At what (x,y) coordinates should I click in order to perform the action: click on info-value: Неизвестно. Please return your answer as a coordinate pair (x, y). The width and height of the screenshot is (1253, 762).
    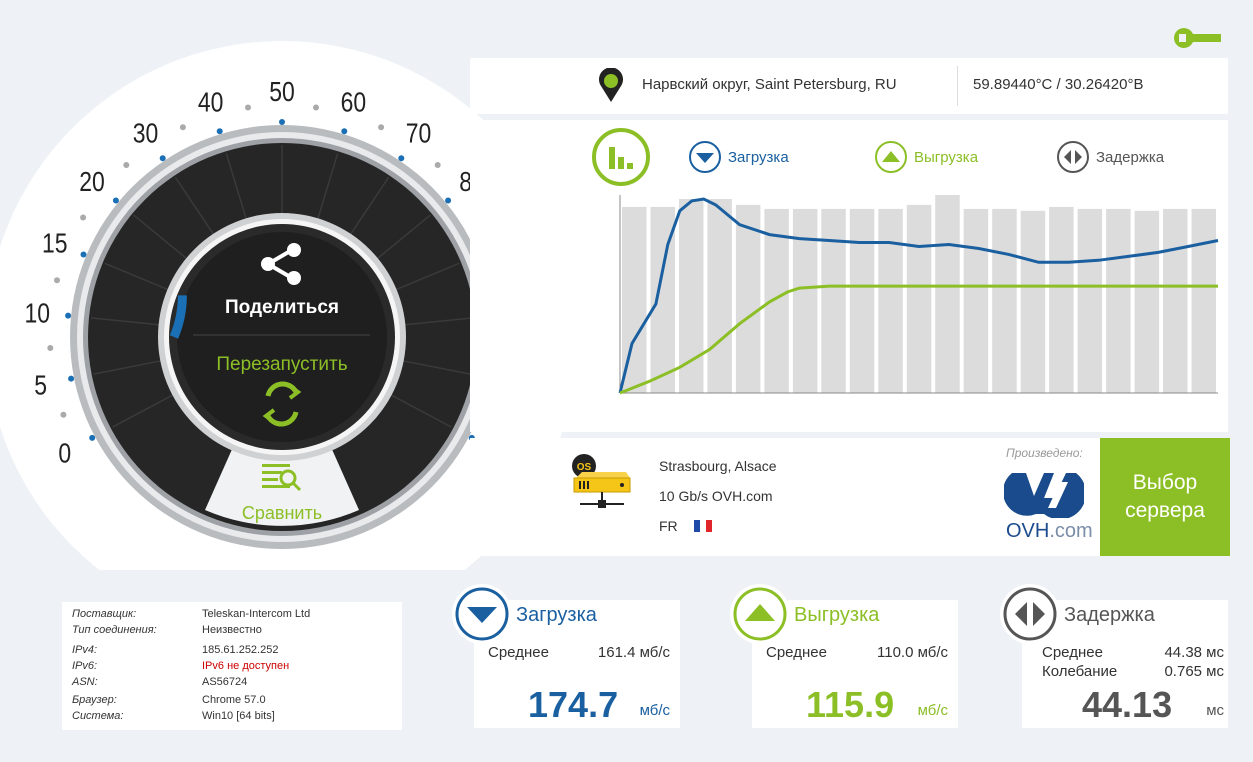
    Looking at the image, I should click on (232, 630).